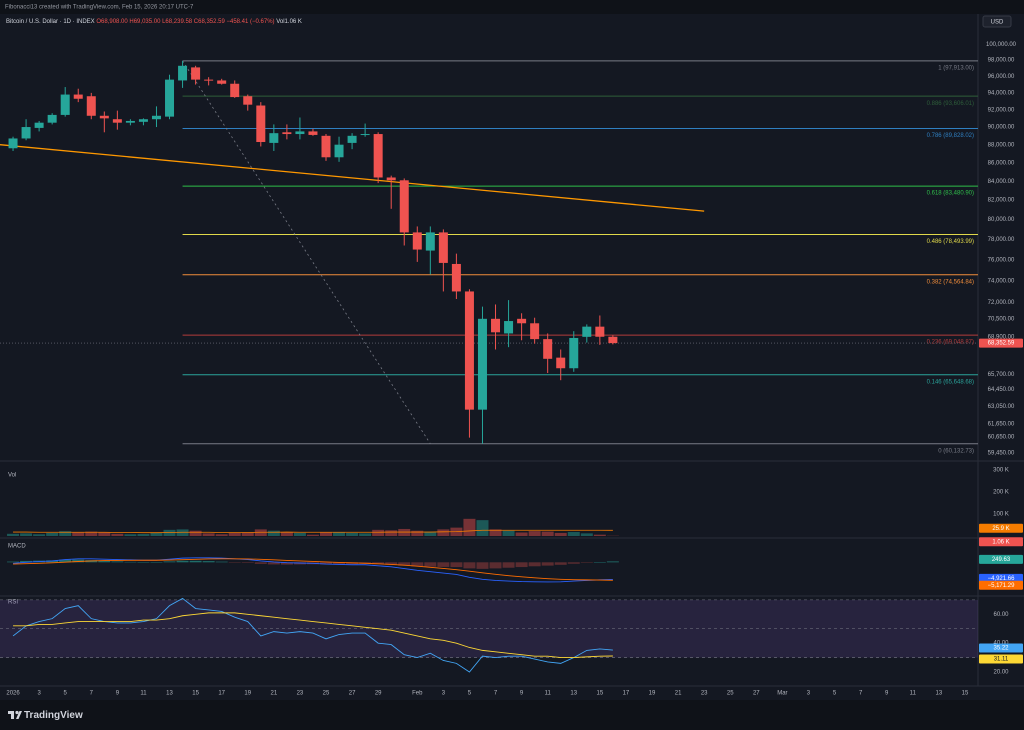  I want to click on symbol: Bitcoin / U.S. Dollar · 1D · INDEX, so click(50, 22).